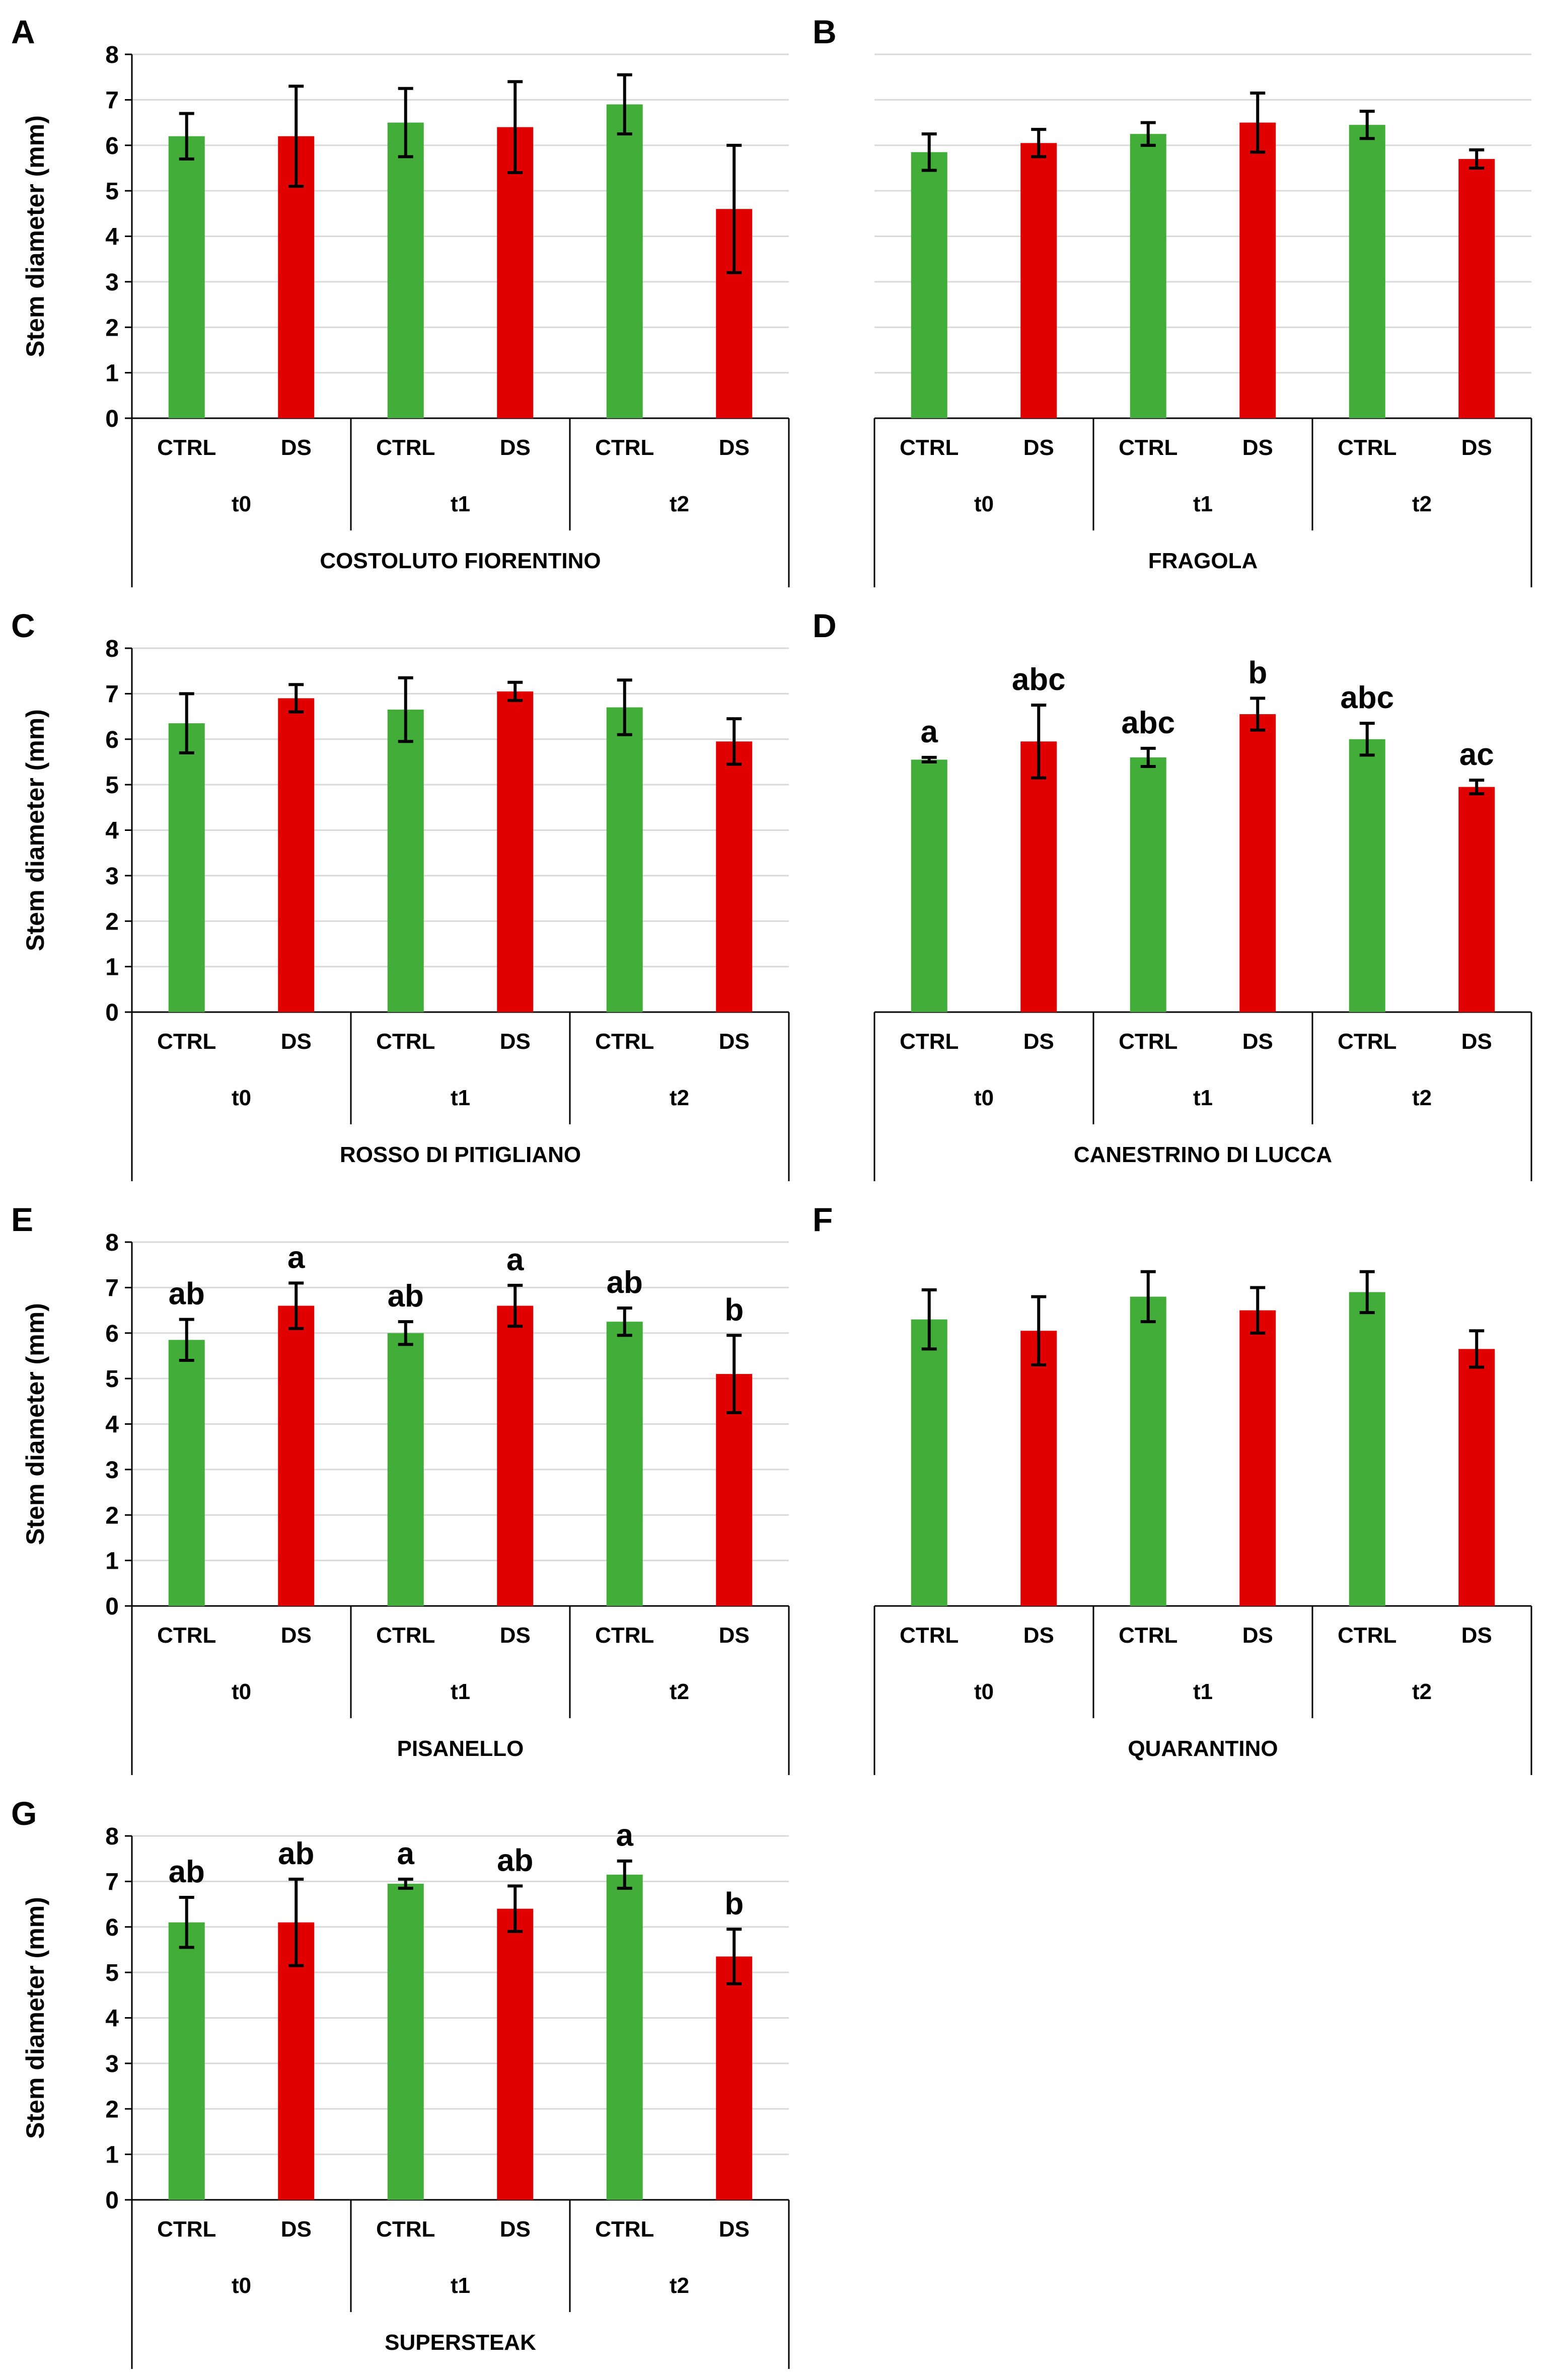  What do you see at coordinates (296, 1853) in the screenshot?
I see `significance-label: ab` at bounding box center [296, 1853].